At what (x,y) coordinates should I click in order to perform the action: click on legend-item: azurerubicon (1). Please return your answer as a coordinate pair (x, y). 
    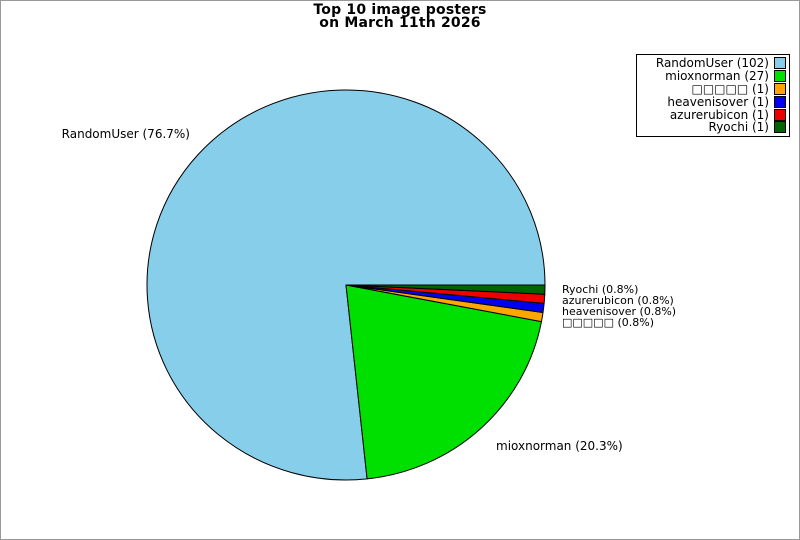
    Looking at the image, I should click on (713, 114).